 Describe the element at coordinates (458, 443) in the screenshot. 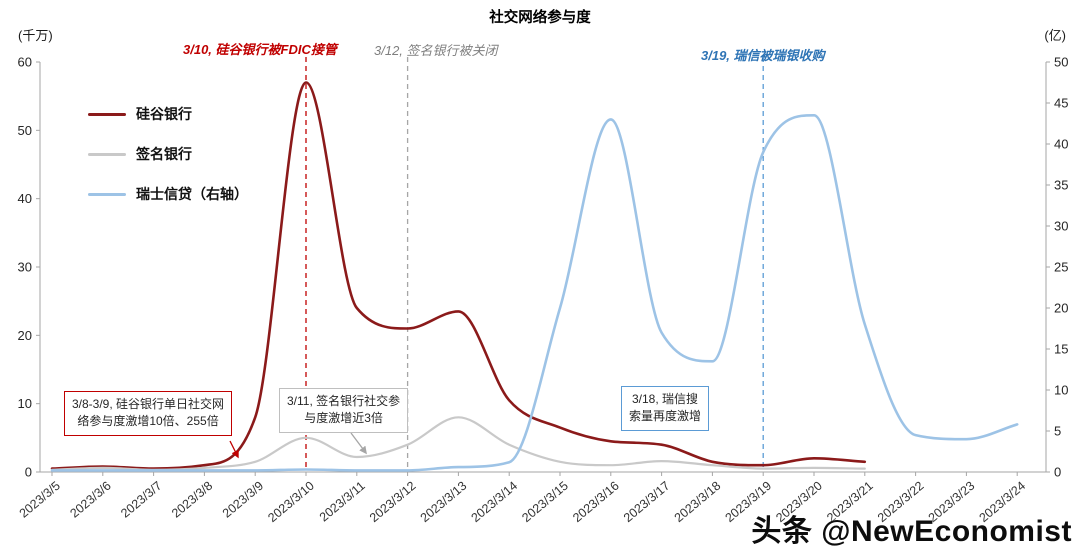

I see `series-line-signature` at that location.